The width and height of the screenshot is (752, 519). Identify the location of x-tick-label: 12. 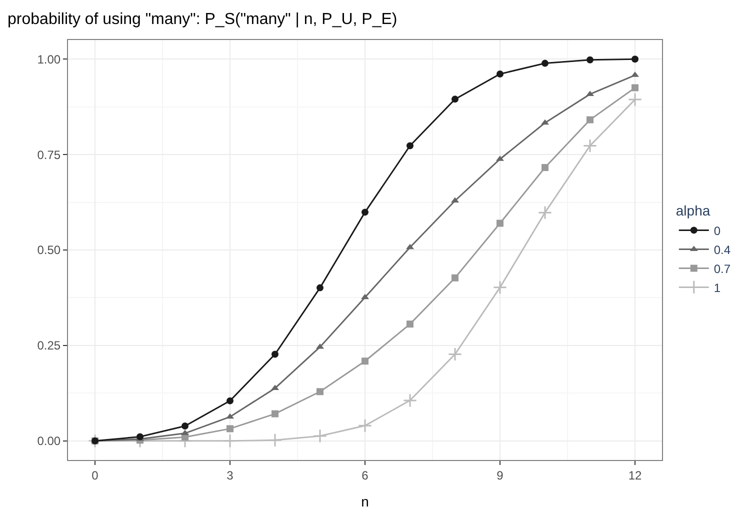
(635, 475).